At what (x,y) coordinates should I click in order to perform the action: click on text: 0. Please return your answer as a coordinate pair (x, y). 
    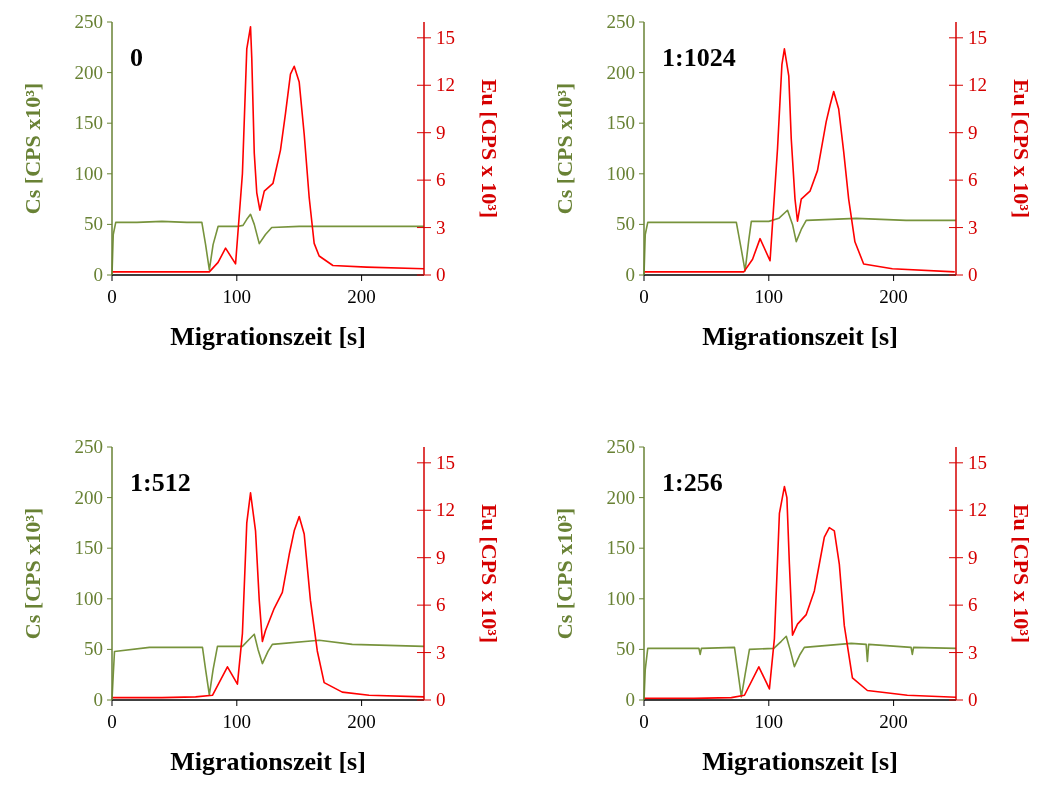
    Looking at the image, I should click on (136, 57).